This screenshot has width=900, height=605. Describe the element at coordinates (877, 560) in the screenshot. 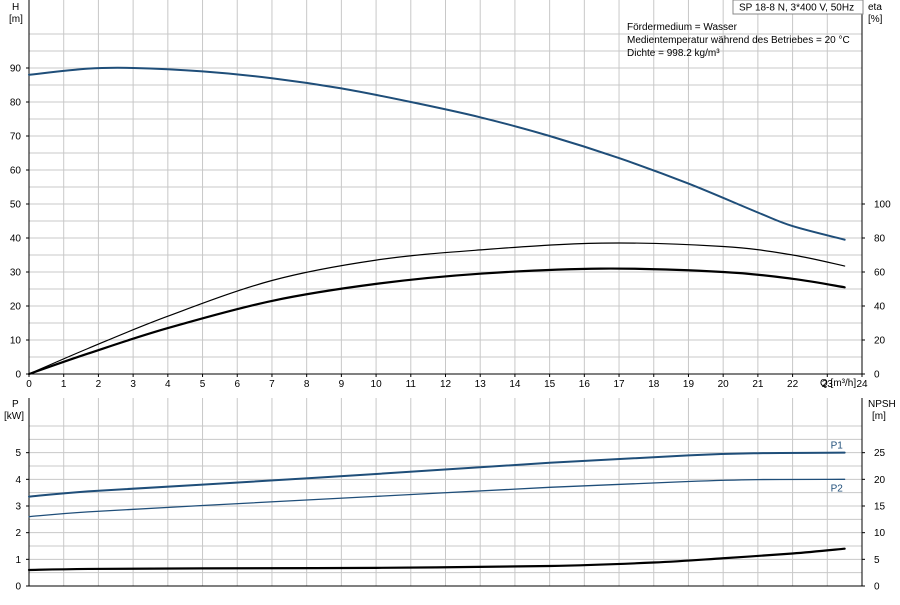

I see `npsh-axis-tick-label: 5` at that location.